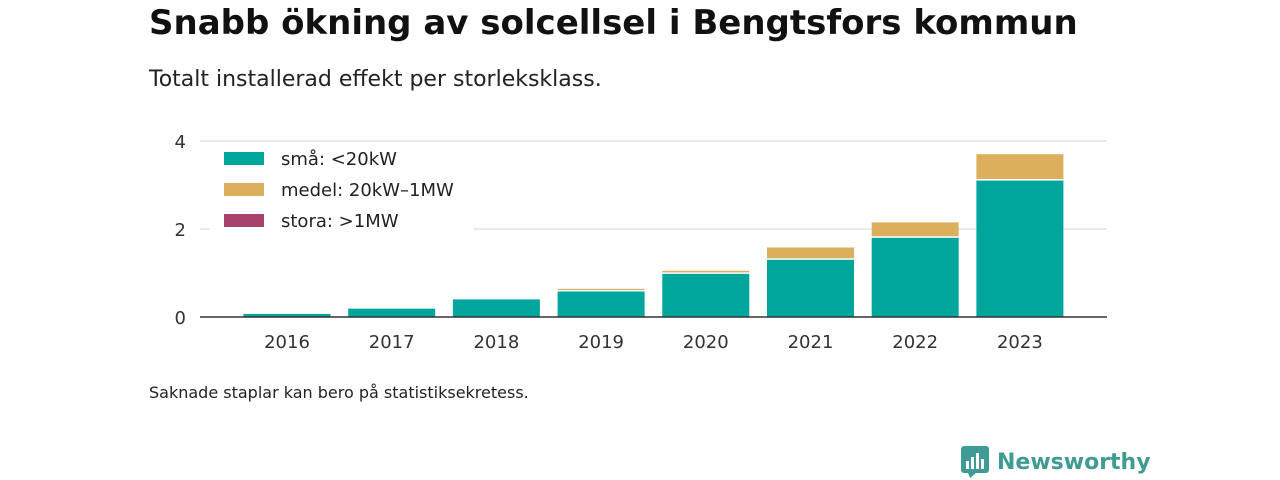 This screenshot has height=480, width=1280. Describe the element at coordinates (180, 142) in the screenshot. I see `y-tick-label: 4` at that location.